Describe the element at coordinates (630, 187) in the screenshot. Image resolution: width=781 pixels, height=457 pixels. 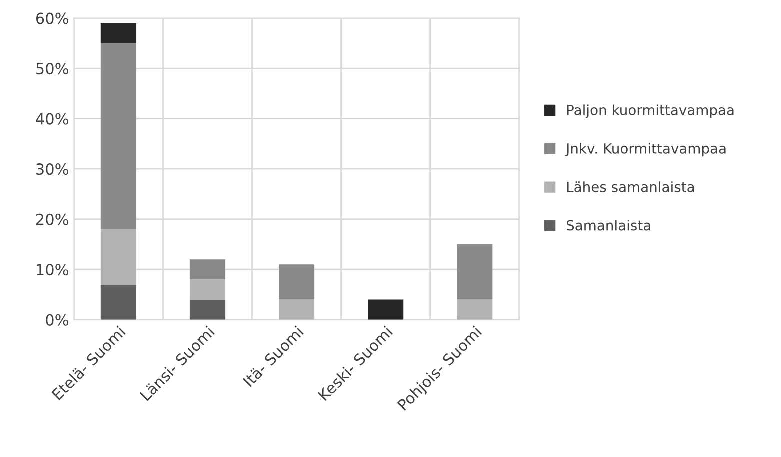
I see `legend-label: Lähes samanlaista` at that location.